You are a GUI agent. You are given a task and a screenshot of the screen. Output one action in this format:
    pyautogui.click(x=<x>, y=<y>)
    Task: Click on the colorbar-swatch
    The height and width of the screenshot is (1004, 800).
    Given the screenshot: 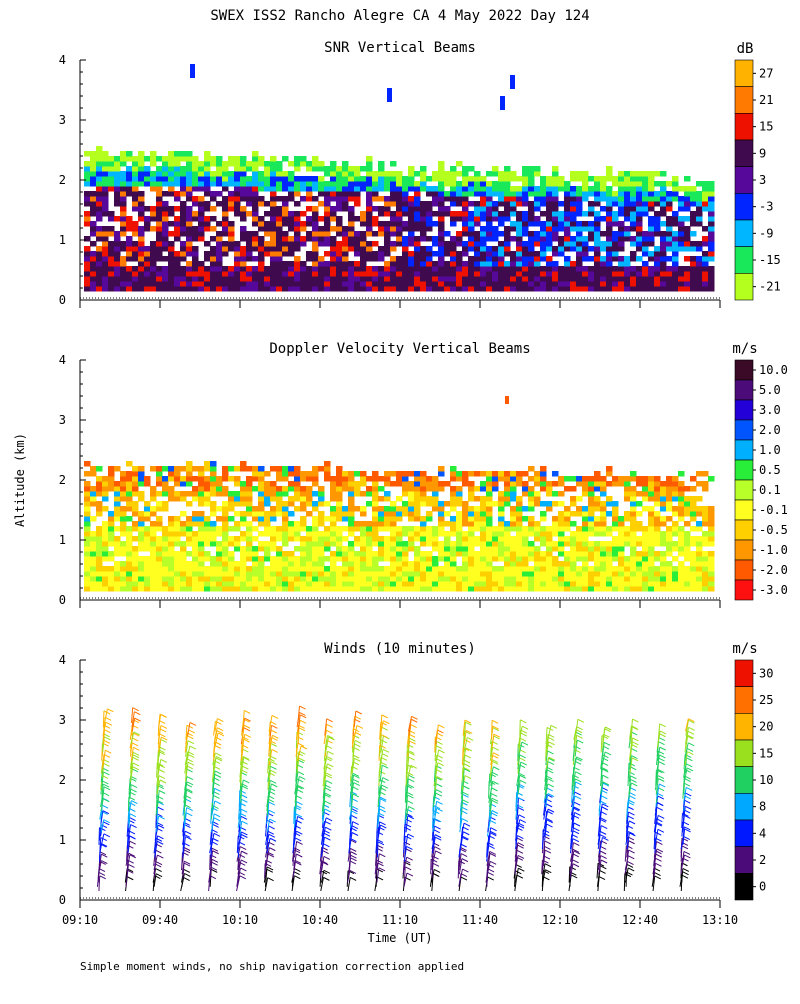 What is the action you would take?
    pyautogui.click(x=744, y=126)
    